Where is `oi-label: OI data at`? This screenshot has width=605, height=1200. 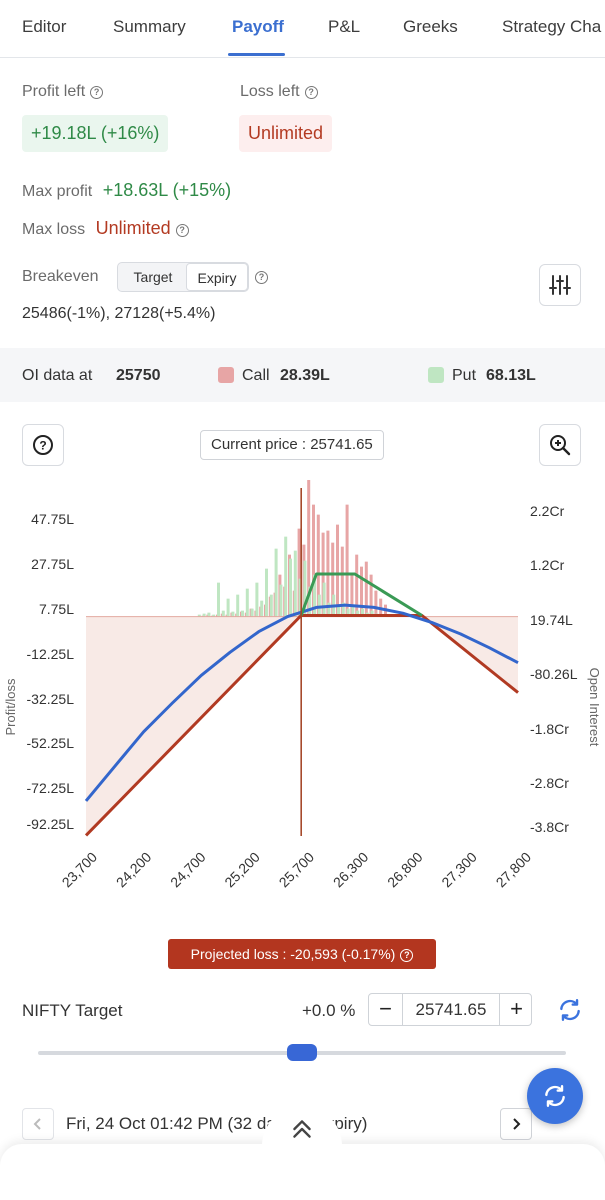 oi-label: OI data at is located at coordinates (57, 375).